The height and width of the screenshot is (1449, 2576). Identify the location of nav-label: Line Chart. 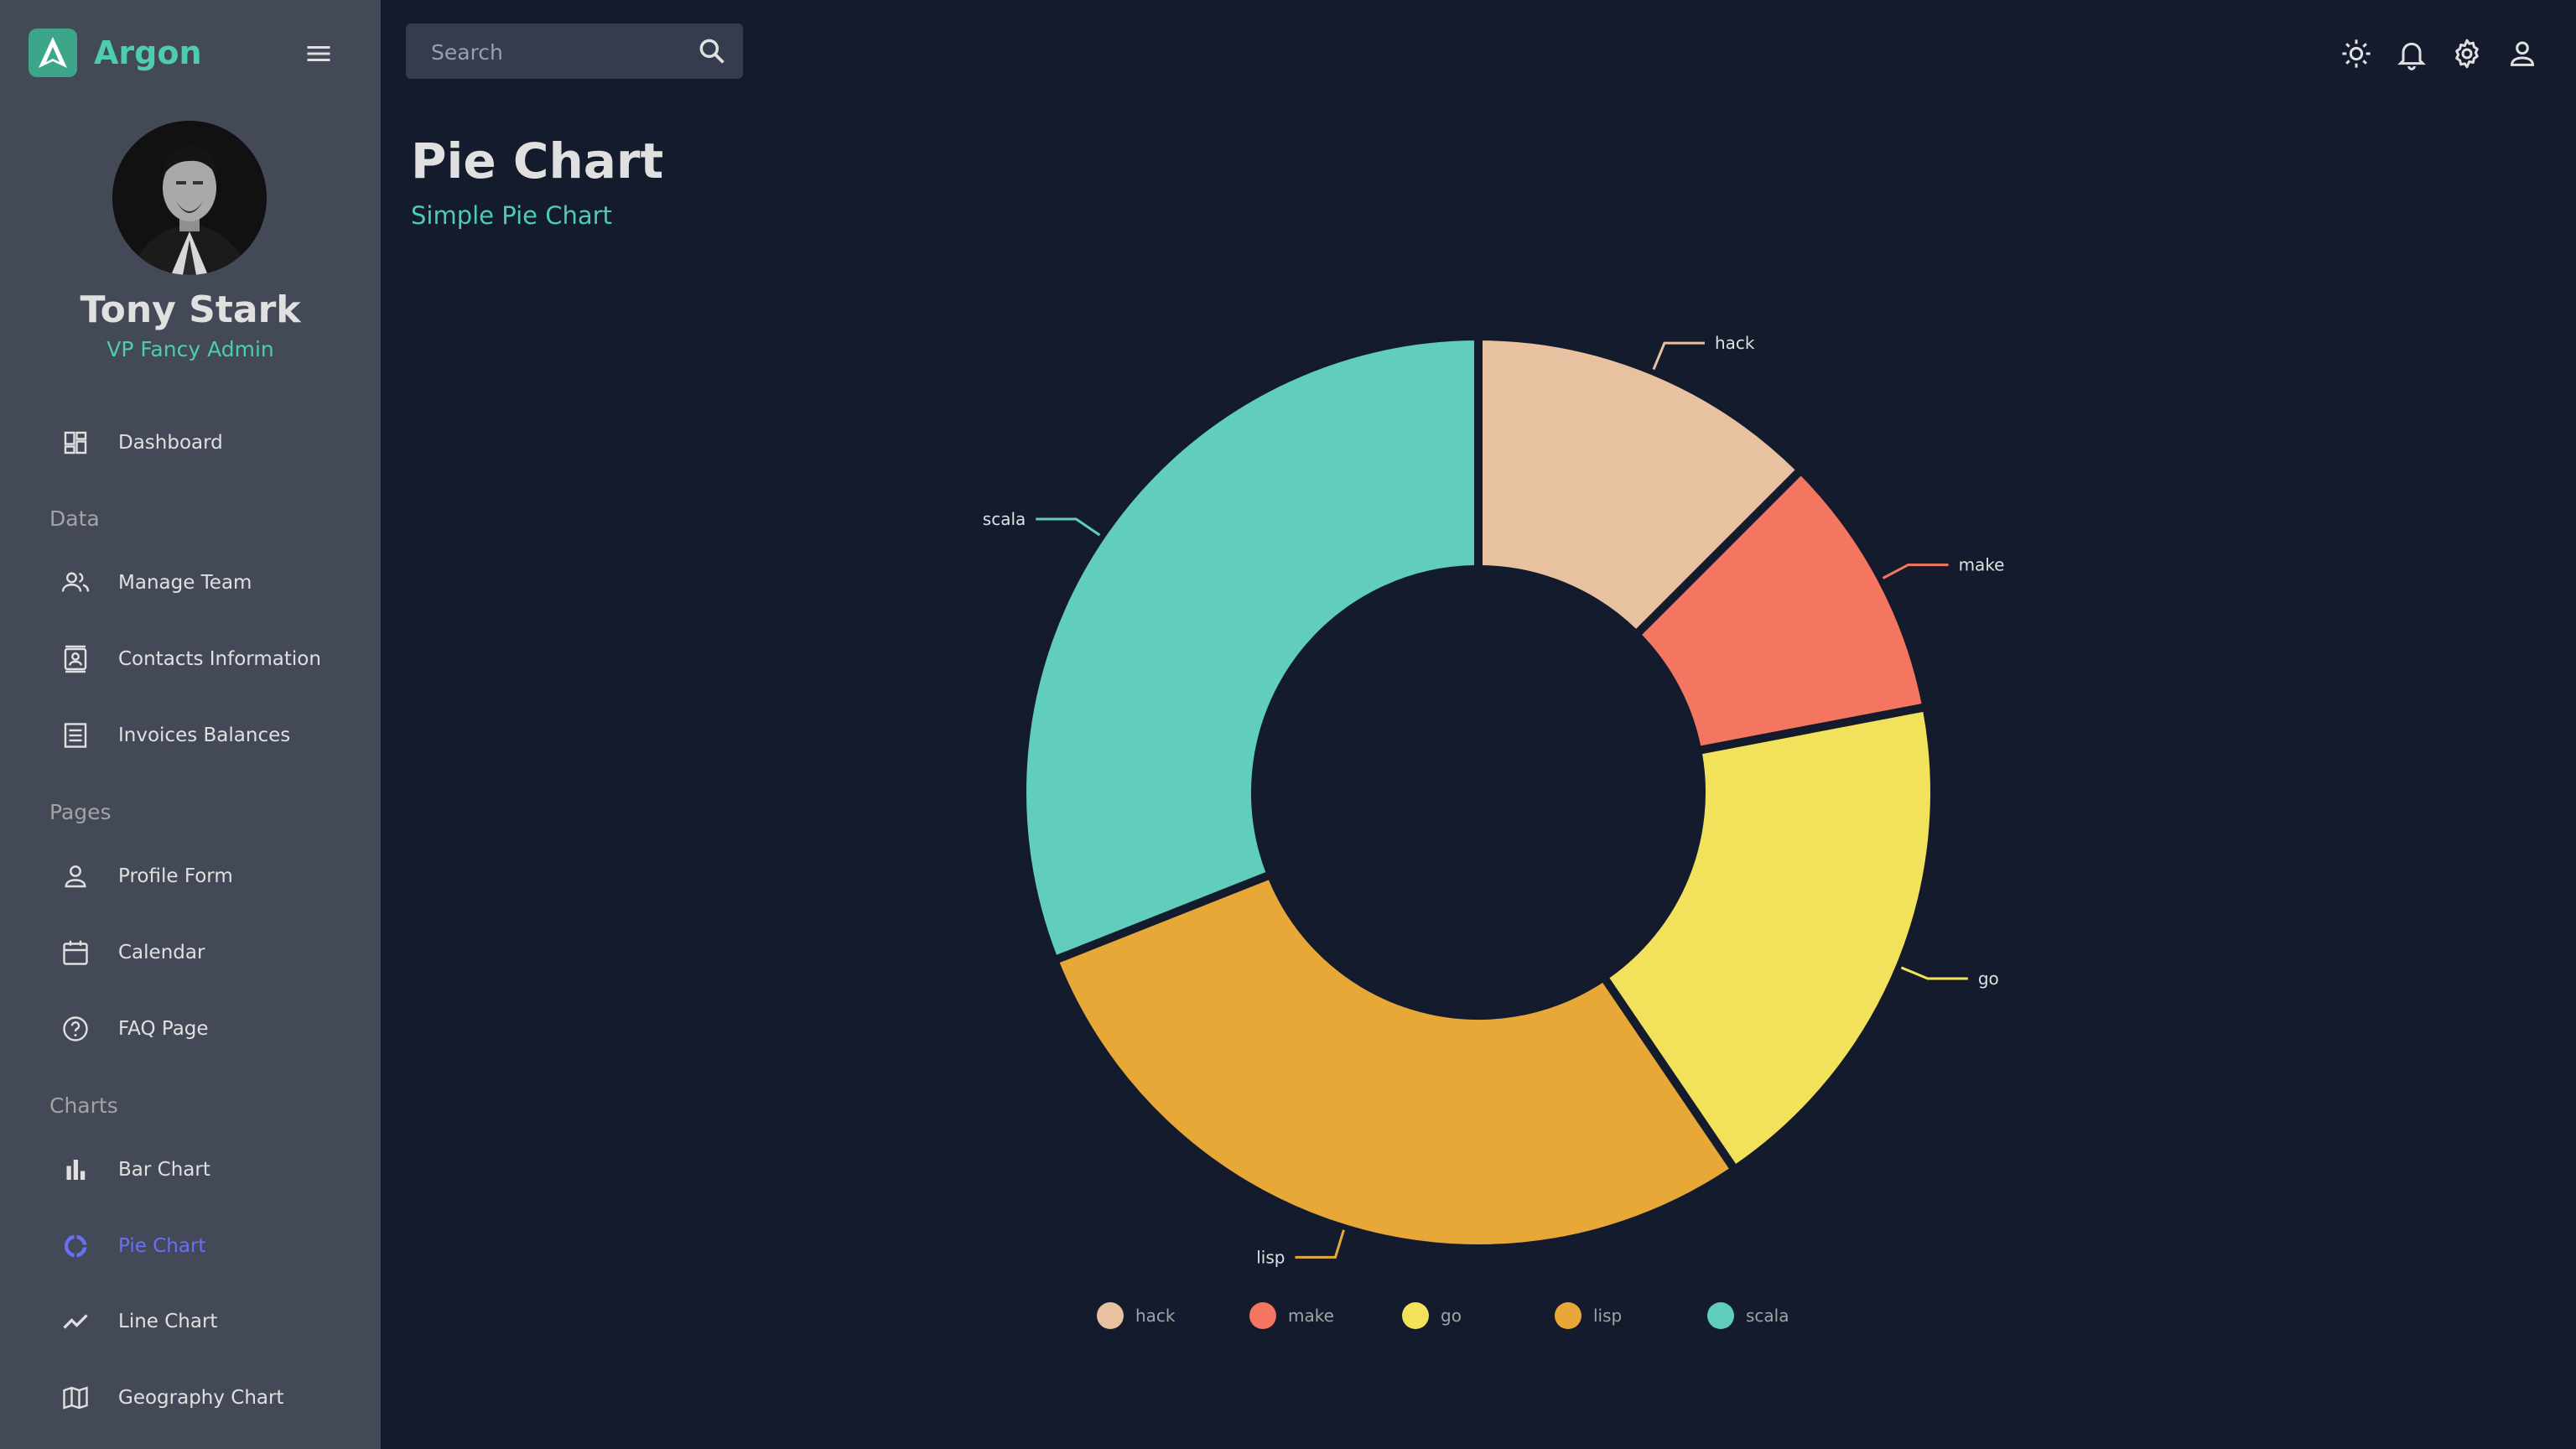
(168, 1321).